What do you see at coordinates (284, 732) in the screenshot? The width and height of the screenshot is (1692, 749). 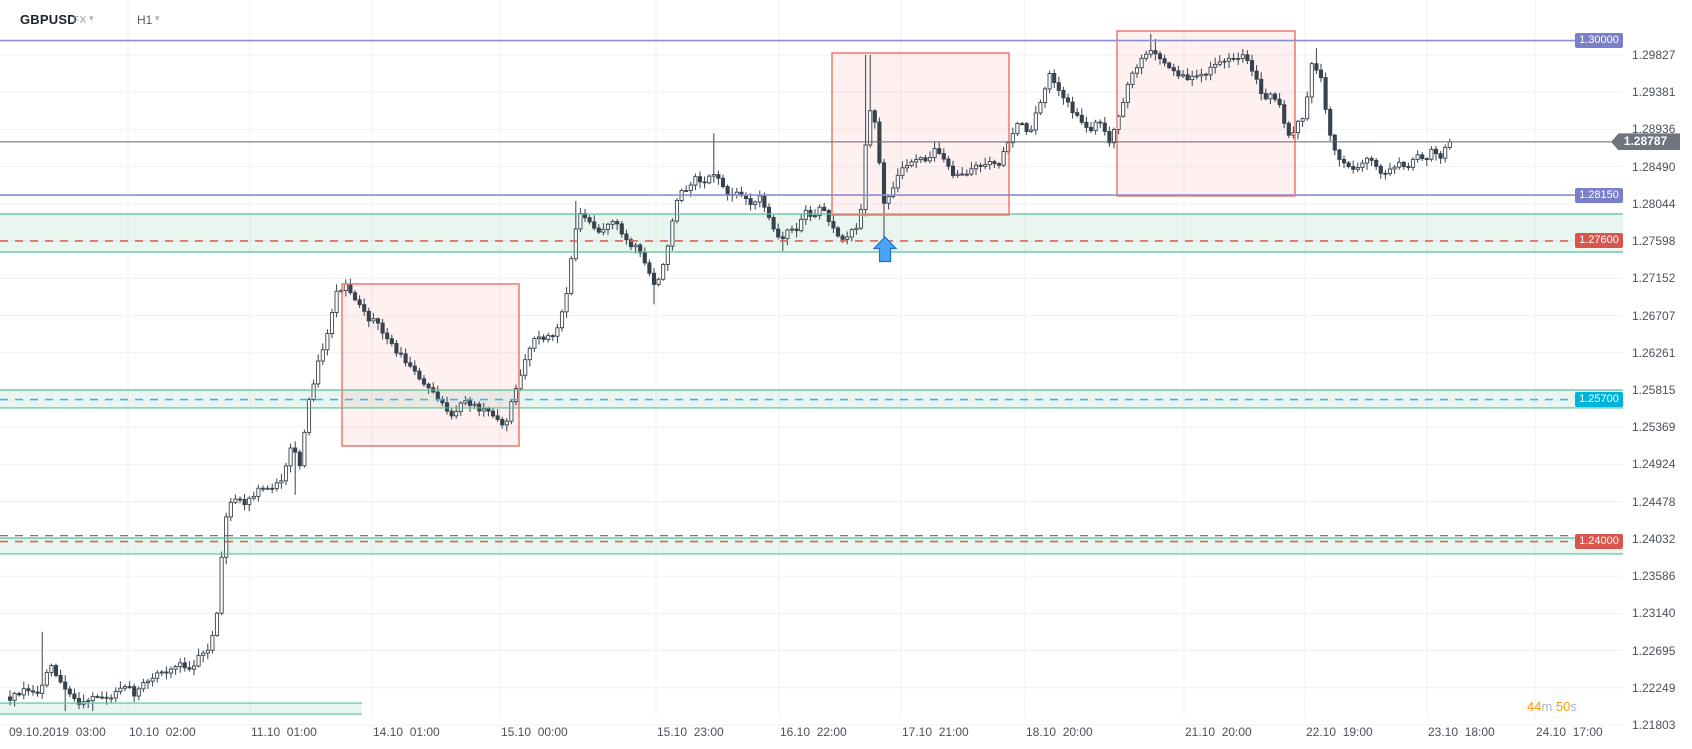 I see `time-tick-label: 11.10 01:00` at bounding box center [284, 732].